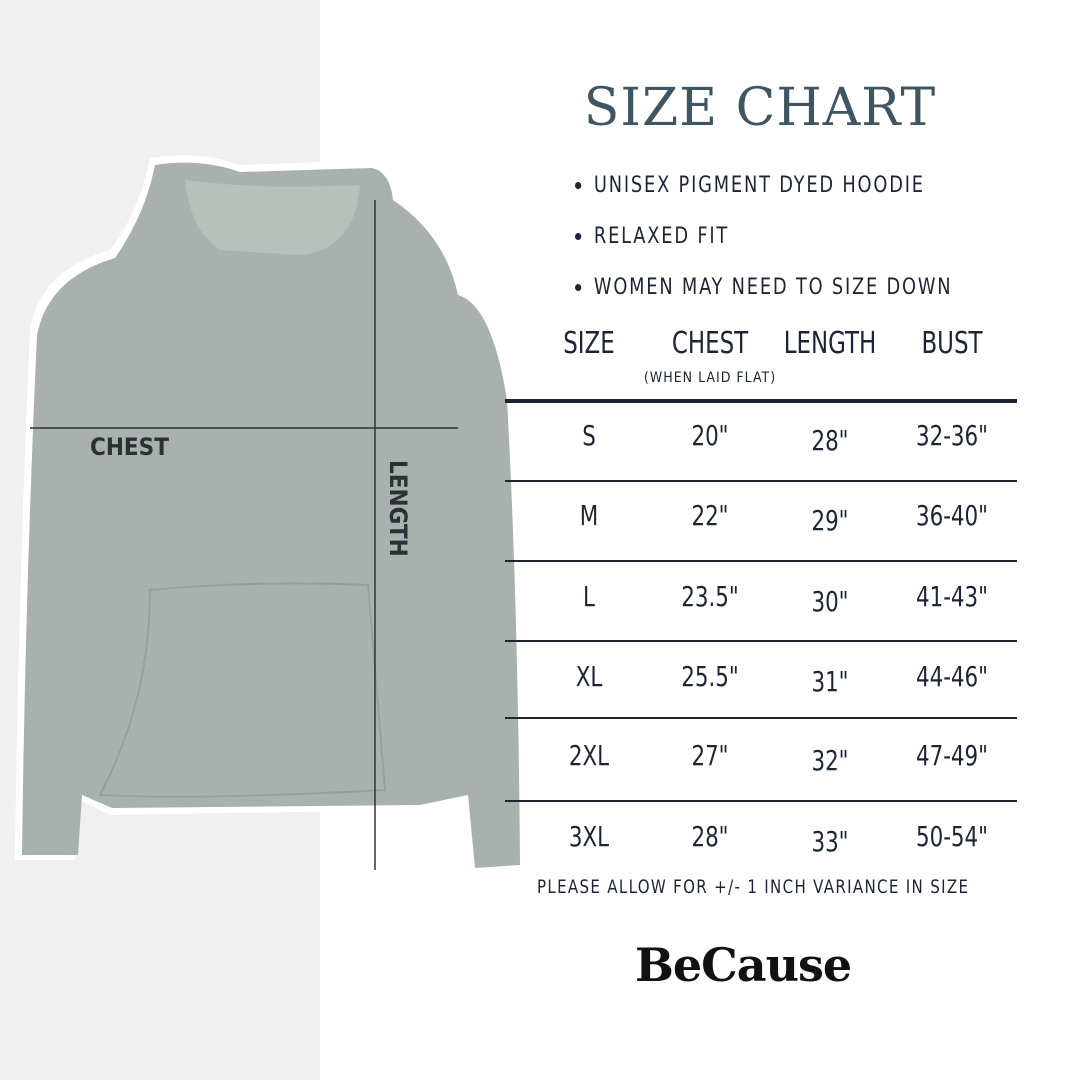  I want to click on table-cell: M, so click(589, 515).